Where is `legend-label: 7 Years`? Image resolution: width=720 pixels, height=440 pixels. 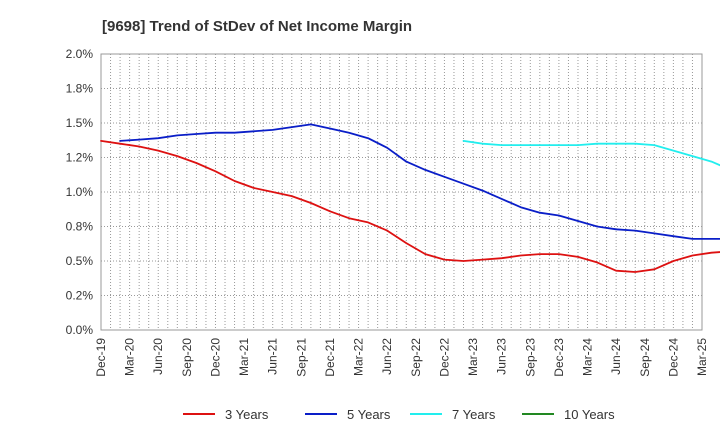
legend-label: 7 Years is located at coordinates (474, 414).